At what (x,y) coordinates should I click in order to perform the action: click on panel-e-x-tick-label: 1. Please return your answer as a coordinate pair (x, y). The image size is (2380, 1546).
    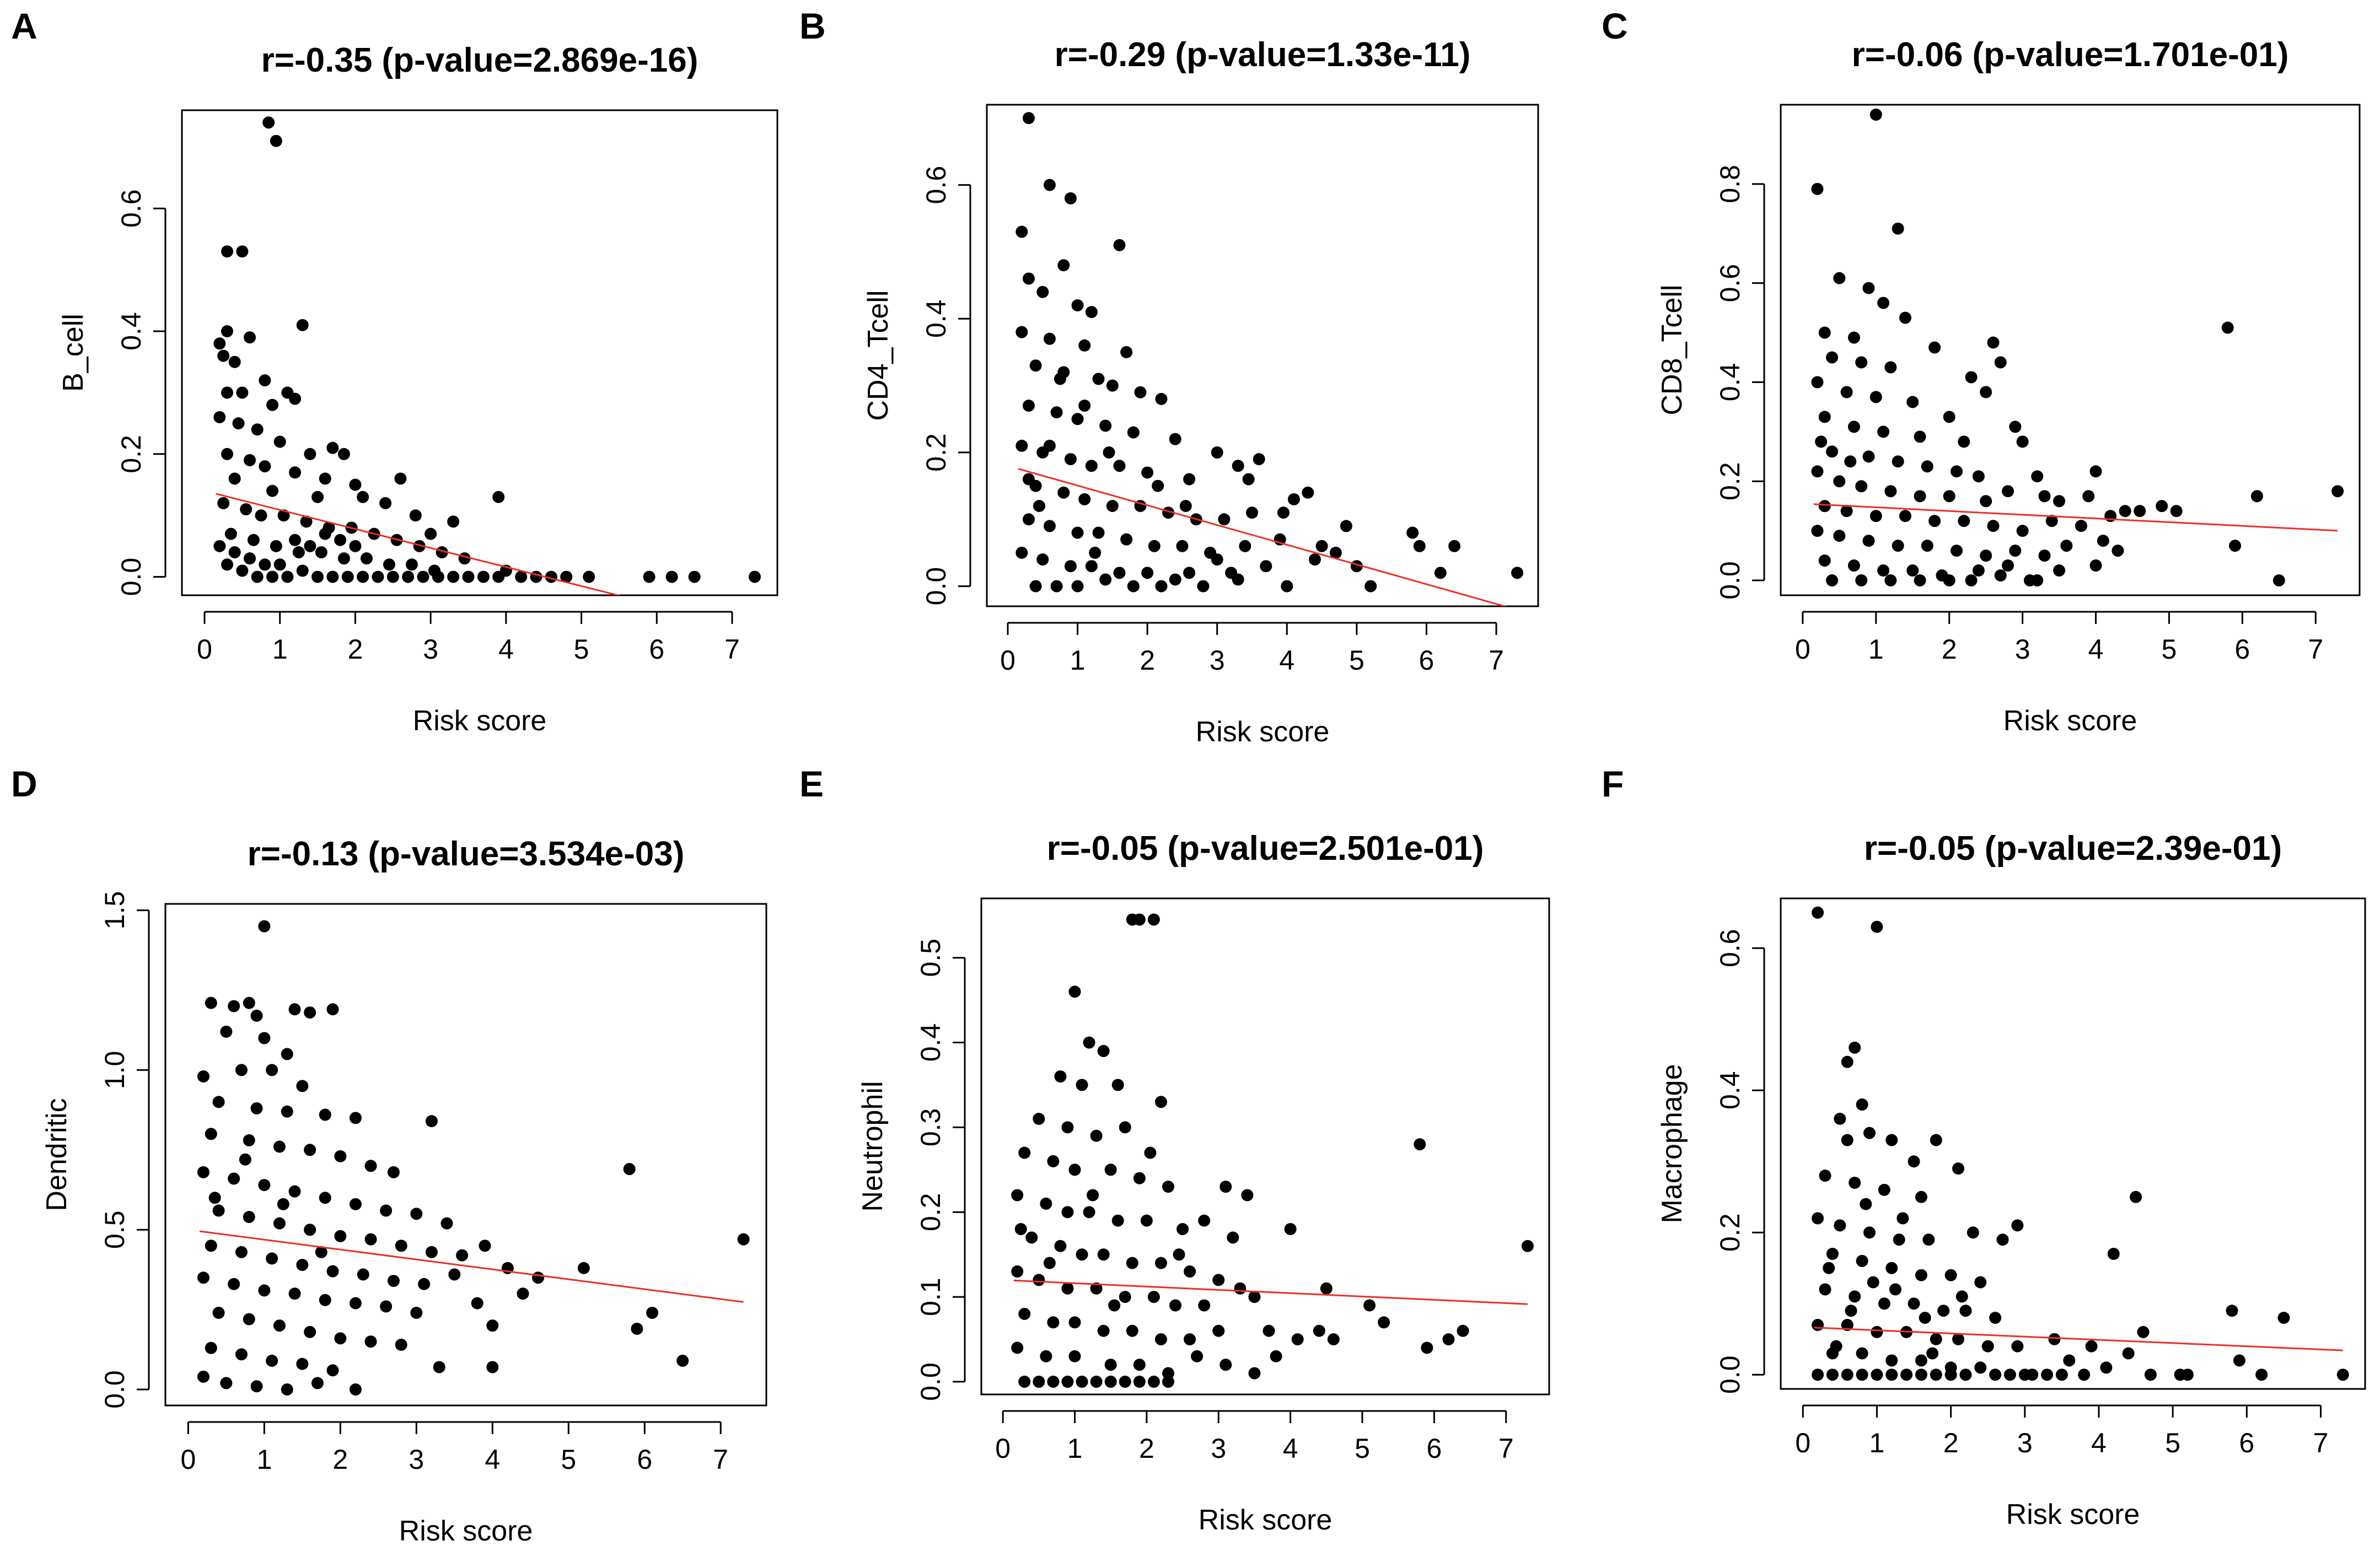
    Looking at the image, I should click on (1075, 1448).